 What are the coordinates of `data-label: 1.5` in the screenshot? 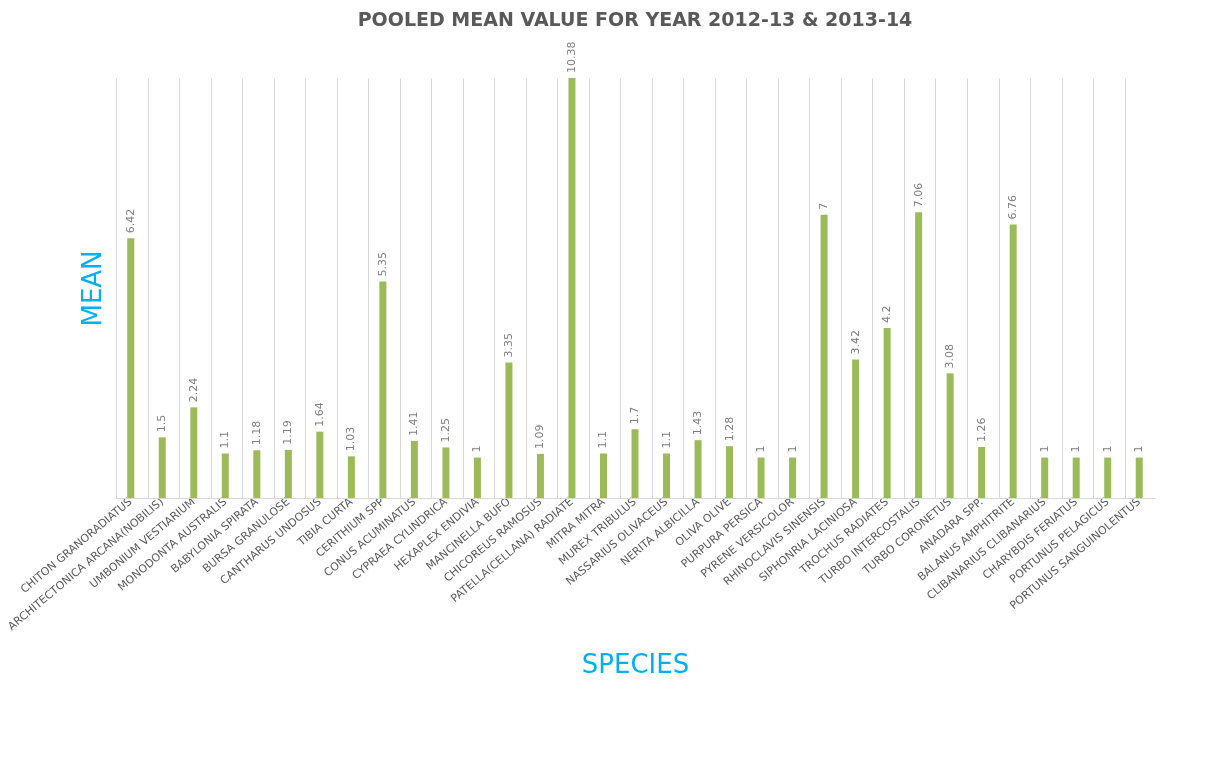 It's located at (162, 423).